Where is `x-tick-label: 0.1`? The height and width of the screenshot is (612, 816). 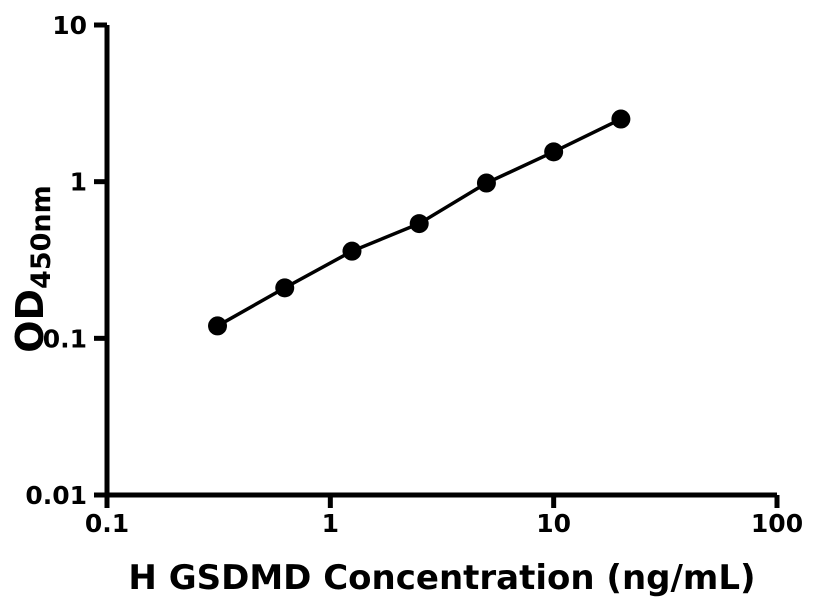
x-tick-label: 0.1 is located at coordinates (107, 523).